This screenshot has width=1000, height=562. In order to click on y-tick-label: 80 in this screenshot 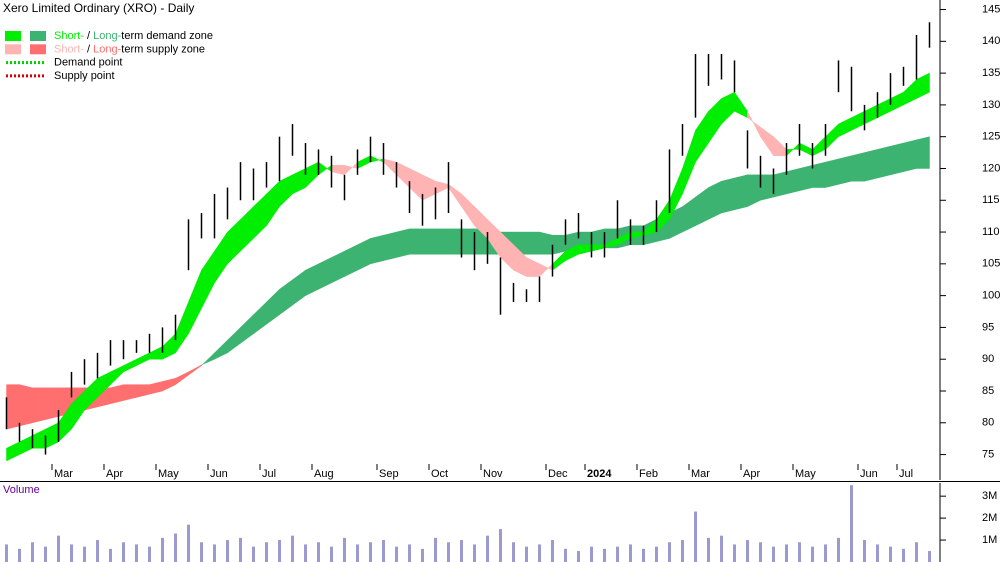, I will do `click(988, 423)`.